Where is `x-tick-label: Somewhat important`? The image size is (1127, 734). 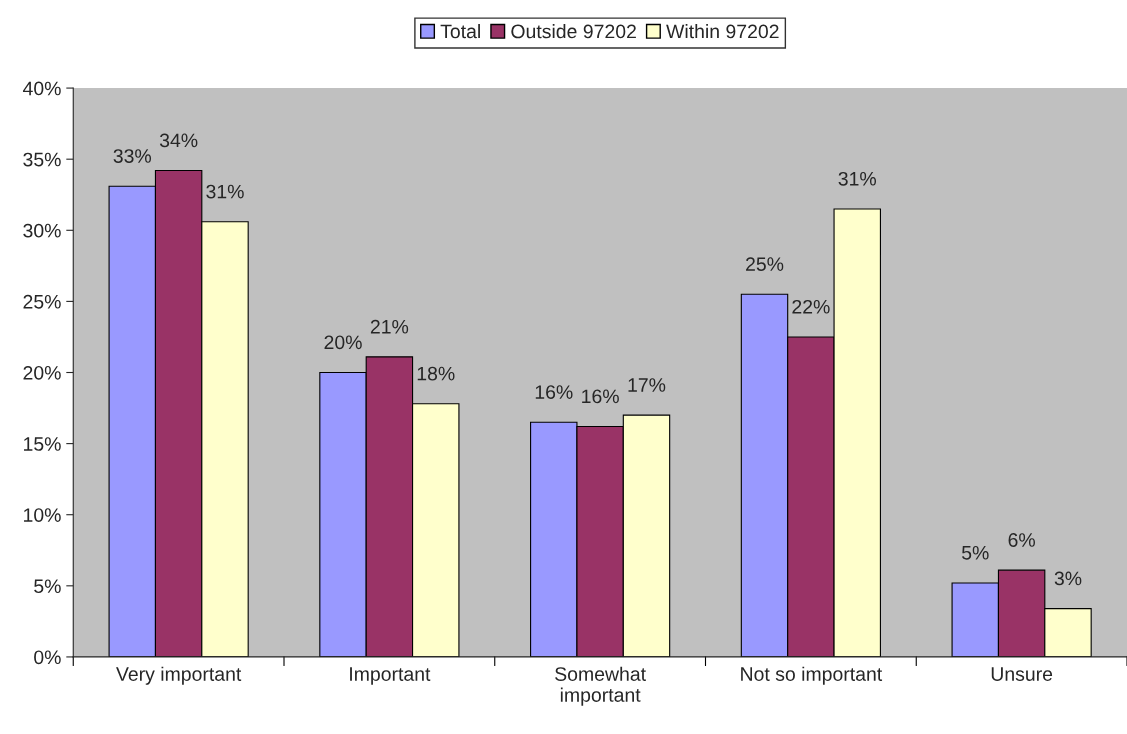
x-tick-label: Somewhat important is located at coordinates (600, 686).